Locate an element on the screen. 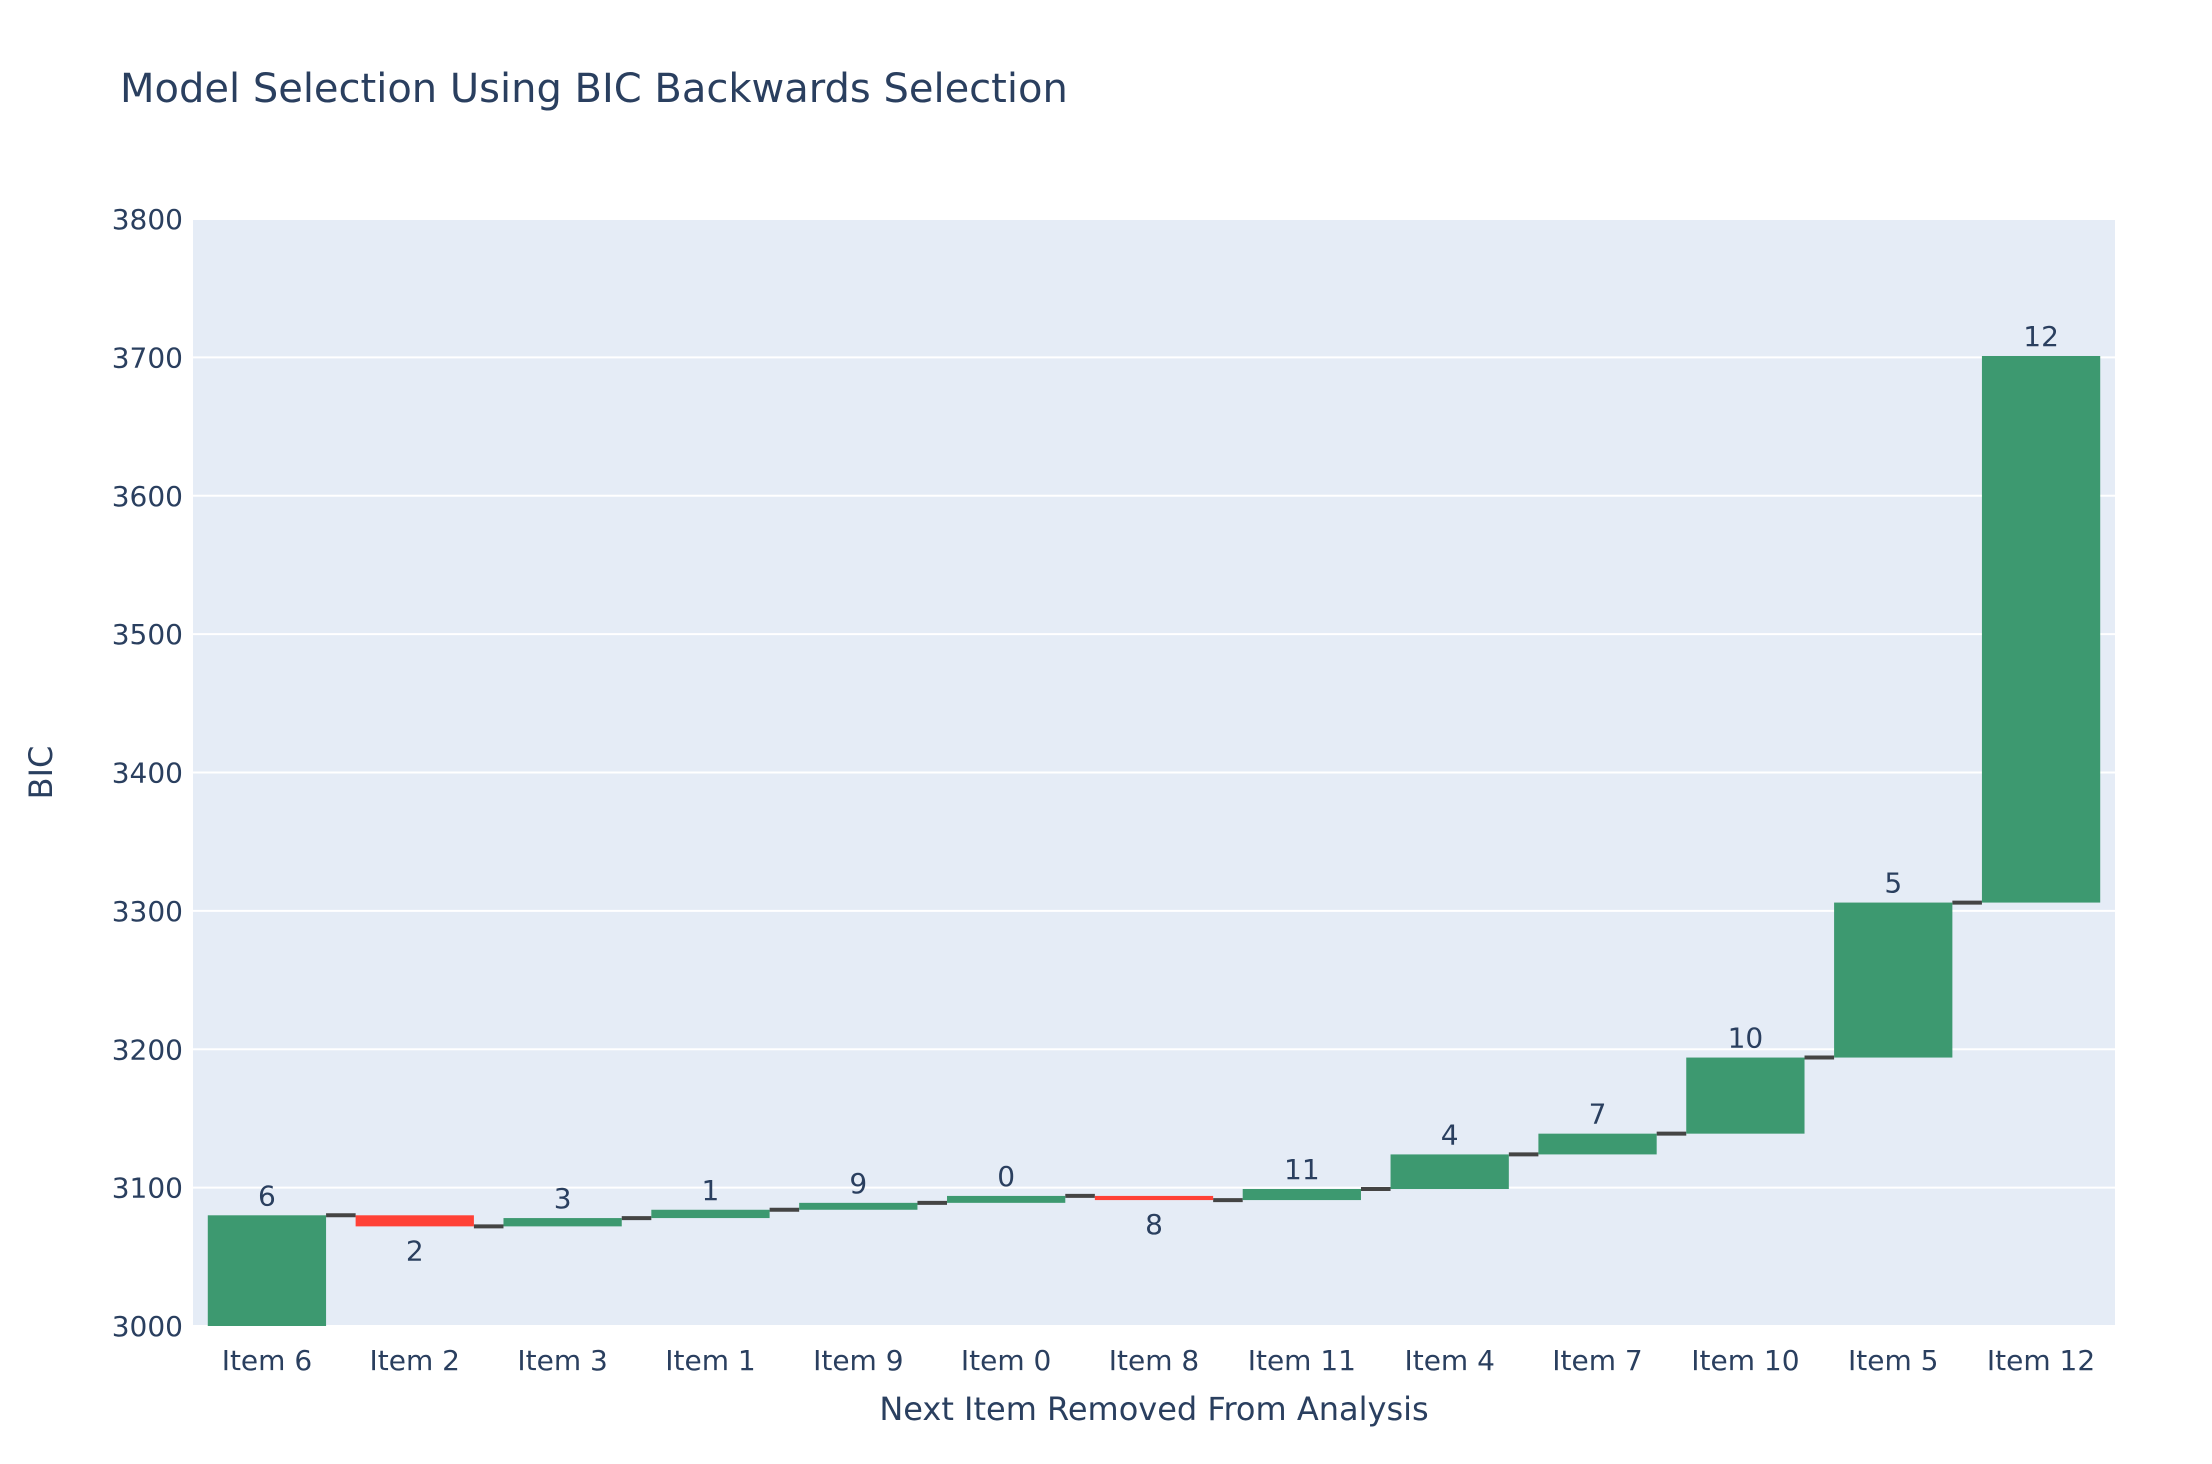 The width and height of the screenshot is (2212, 1464). bar-value-label: 12 is located at coordinates (2041, 336).